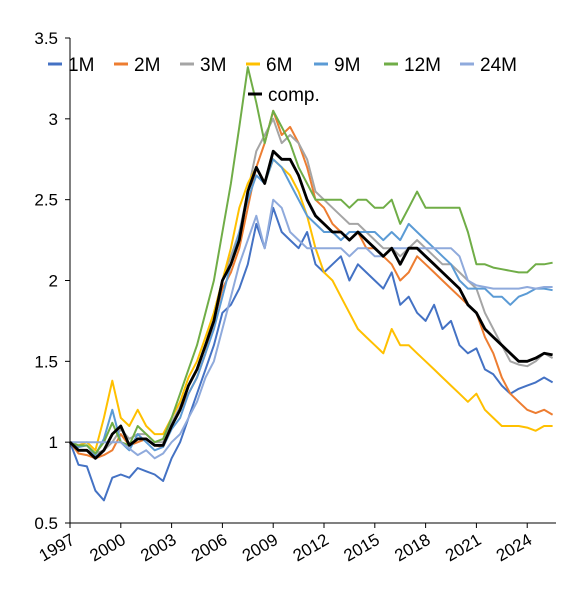  Describe the element at coordinates (81, 65) in the screenshot. I see `legend-label: 1M` at that location.